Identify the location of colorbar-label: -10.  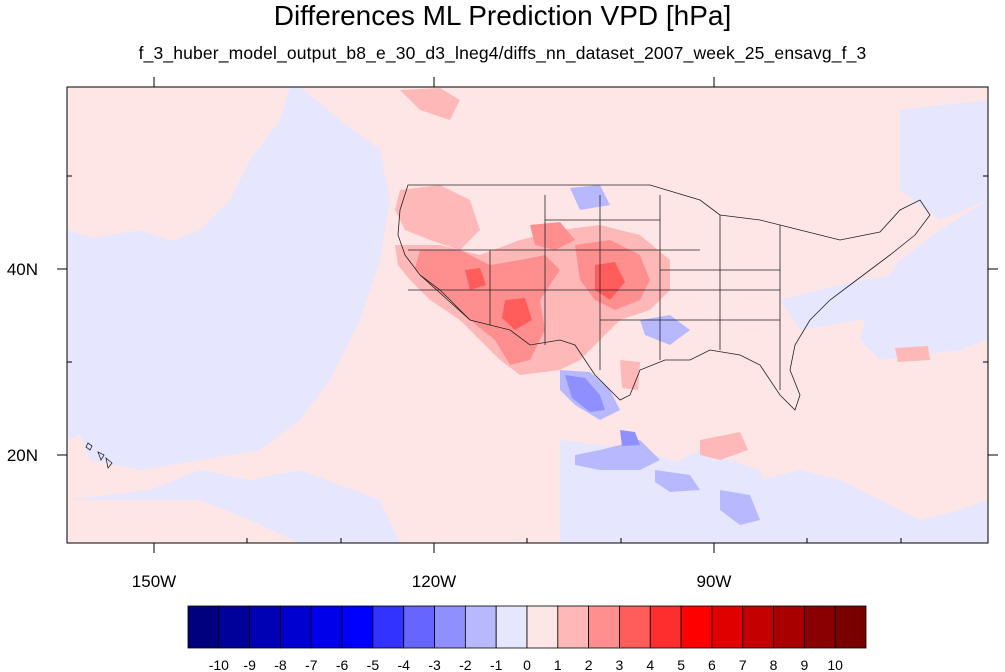
(219, 664).